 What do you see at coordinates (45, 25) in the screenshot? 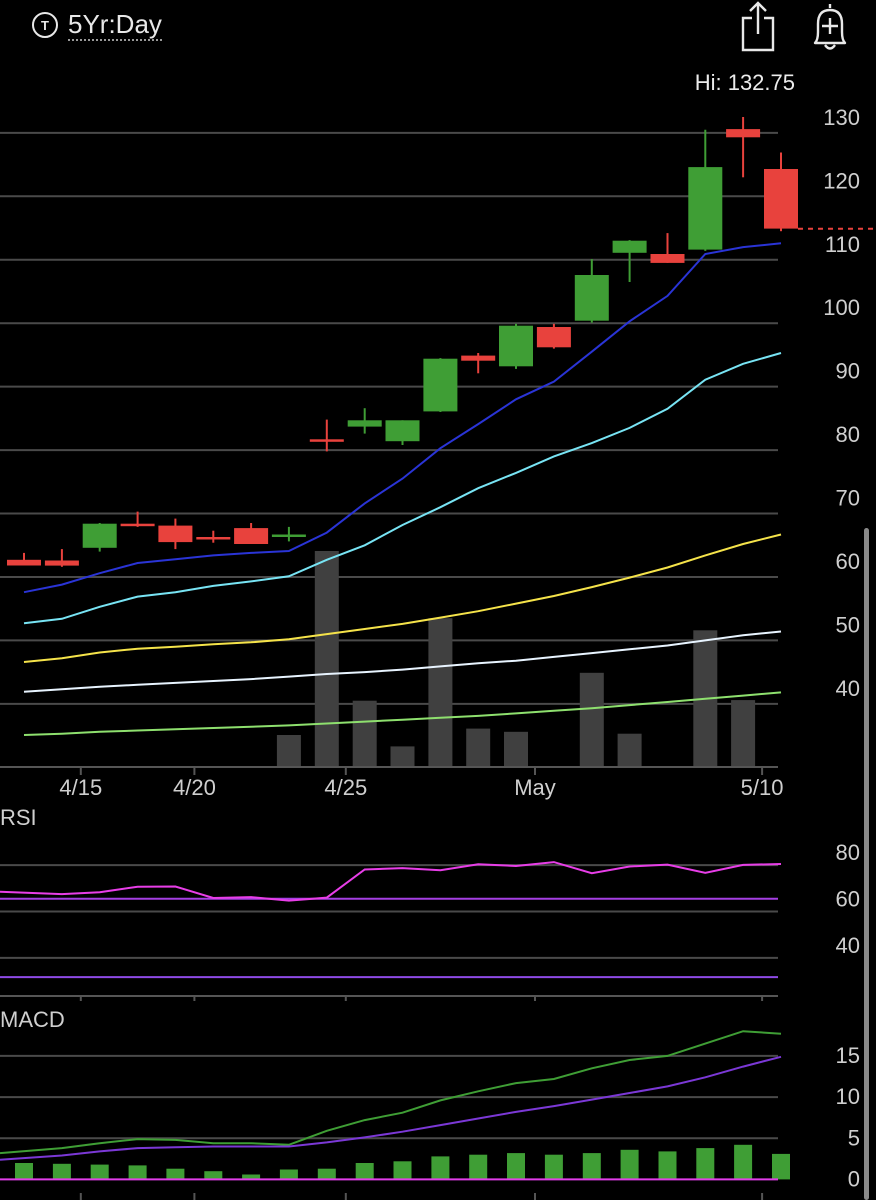
I see `timeframe-icon: T` at bounding box center [45, 25].